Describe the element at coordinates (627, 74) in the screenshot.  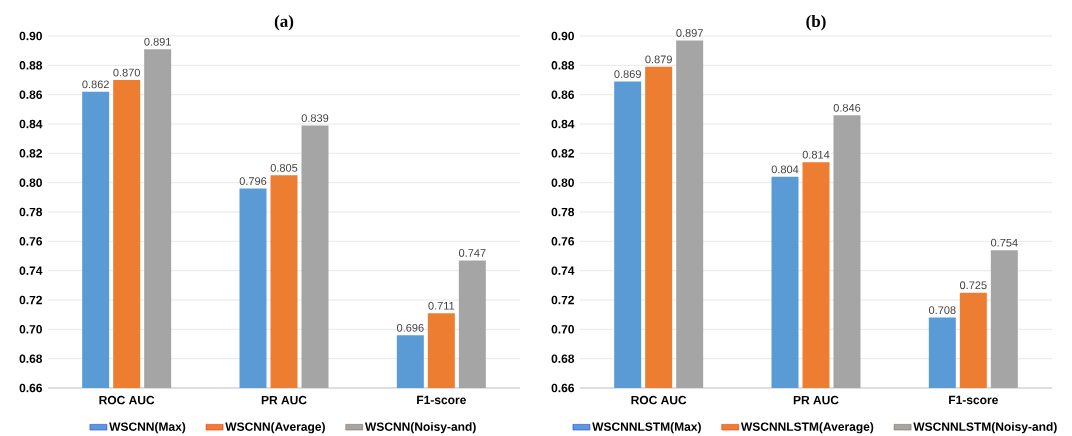
I see `data-label: 0.869` at that location.